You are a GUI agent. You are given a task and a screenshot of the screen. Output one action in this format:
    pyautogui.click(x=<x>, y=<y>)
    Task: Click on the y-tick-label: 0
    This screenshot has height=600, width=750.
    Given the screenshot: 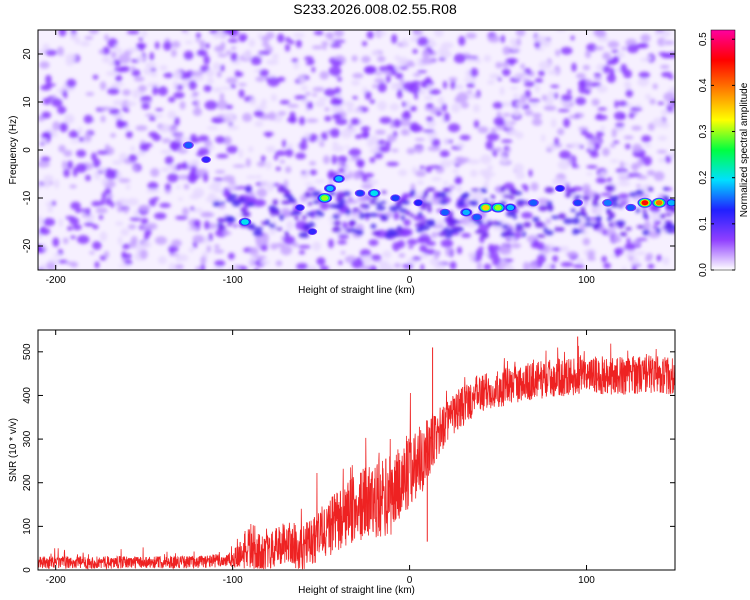 What is the action you would take?
    pyautogui.click(x=27, y=150)
    